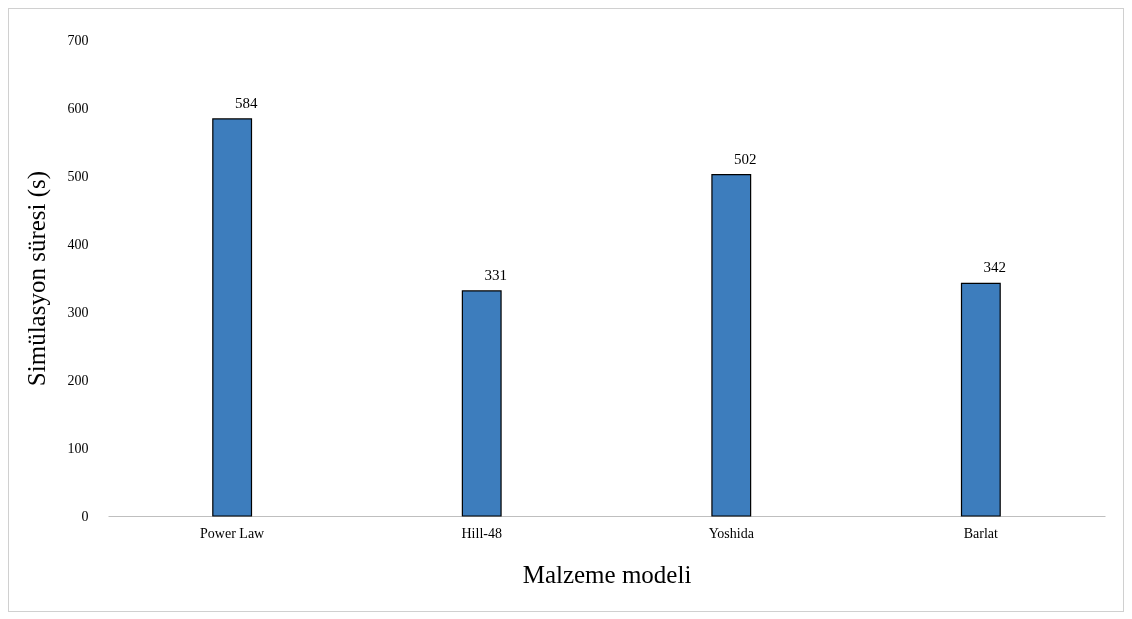  I want to click on x-axis-title: Malzeme modeli, so click(607, 574).